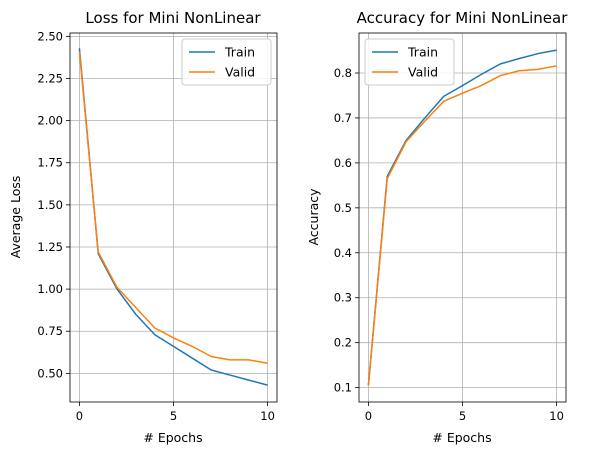 This screenshot has height=455, width=589. What do you see at coordinates (463, 18) in the screenshot?
I see `accuracy-chart-title: Accuracy for Mini NonLinear` at bounding box center [463, 18].